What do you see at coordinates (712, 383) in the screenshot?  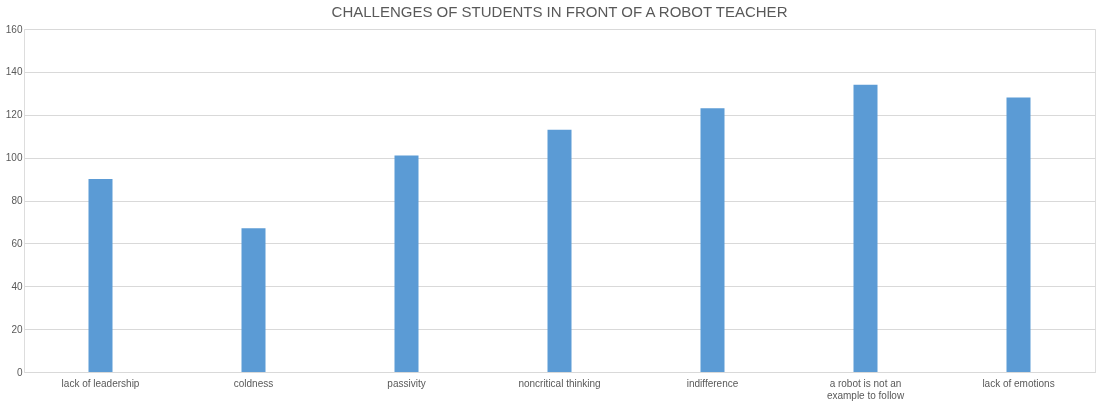 I see `x-tick-label: indifference` at bounding box center [712, 383].